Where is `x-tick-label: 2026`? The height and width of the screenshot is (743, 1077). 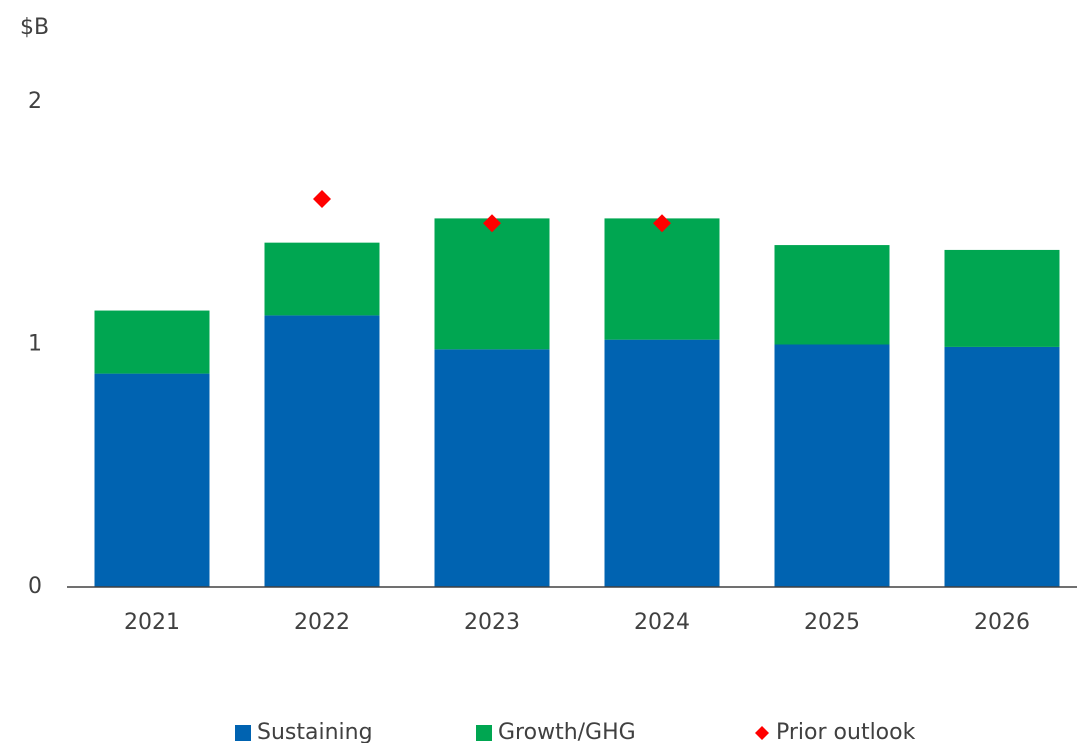 x-tick-label: 2026 is located at coordinates (1002, 622).